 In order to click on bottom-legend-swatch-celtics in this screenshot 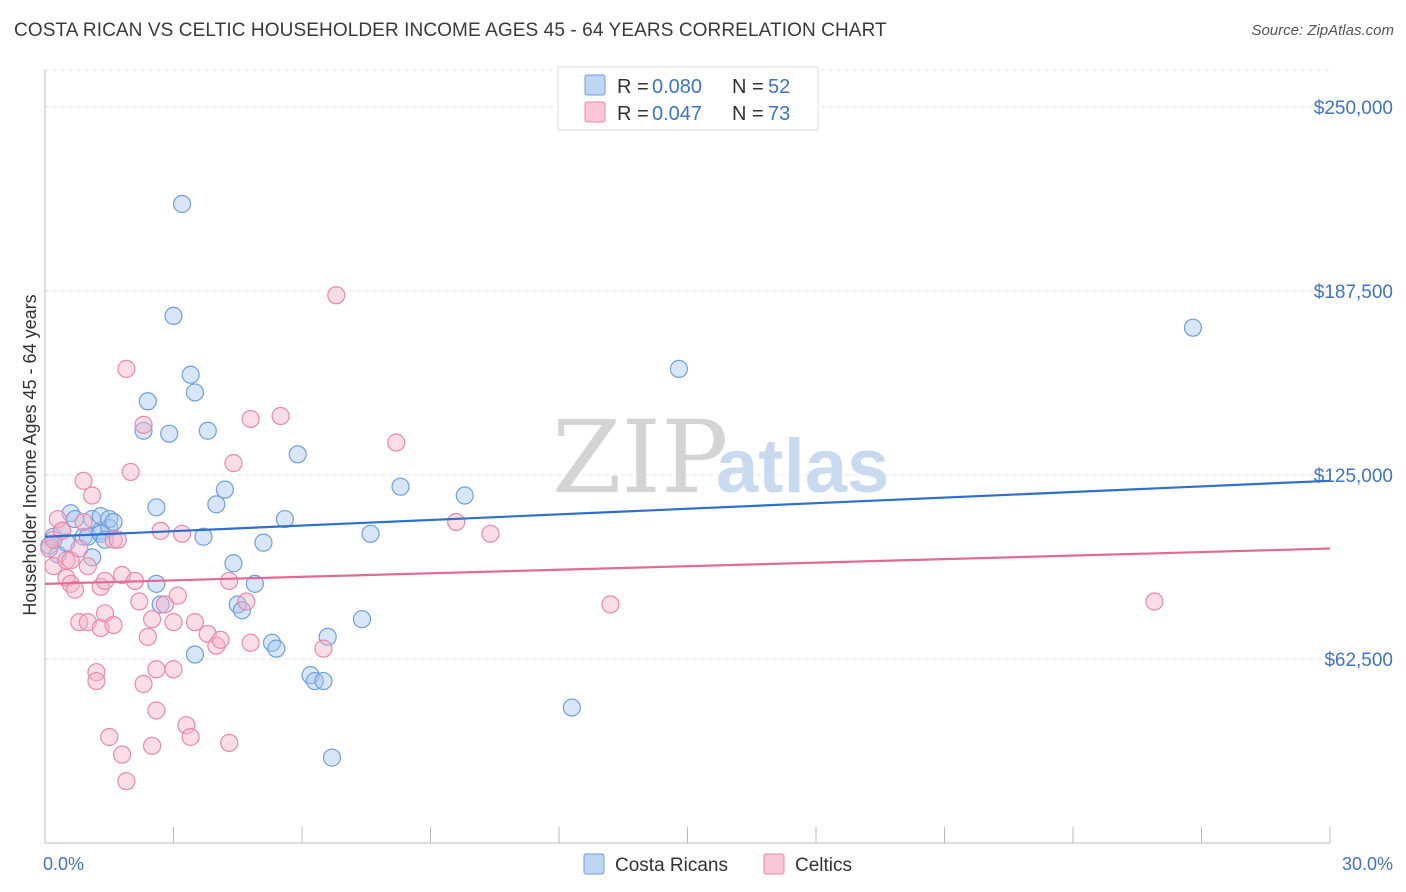, I will do `click(774, 864)`.